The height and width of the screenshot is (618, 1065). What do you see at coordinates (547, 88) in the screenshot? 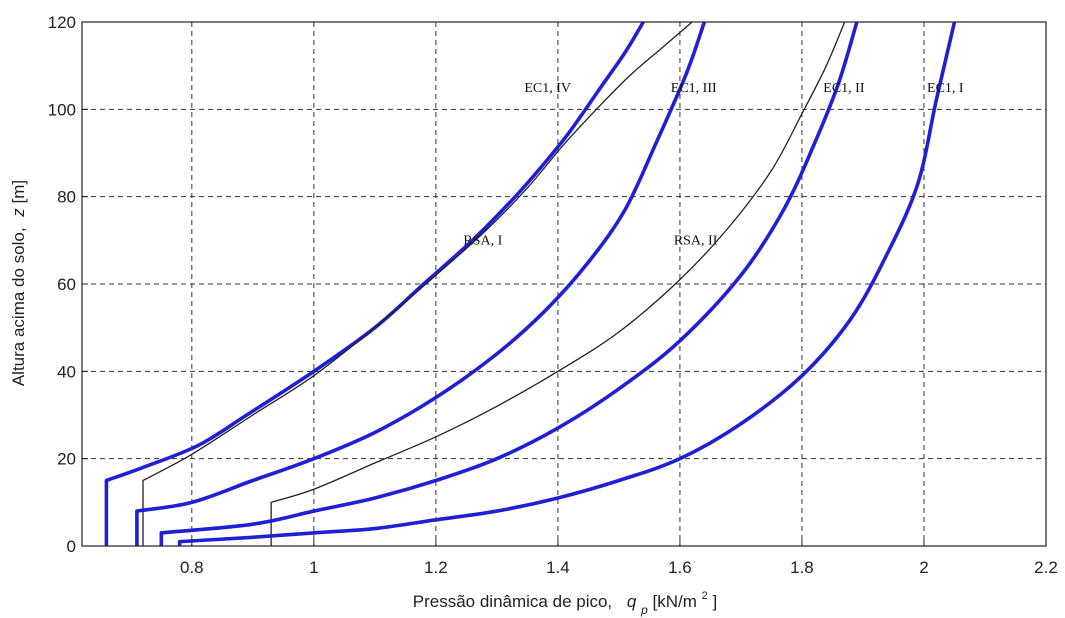
I see `curve-label: EC1, IV` at bounding box center [547, 88].